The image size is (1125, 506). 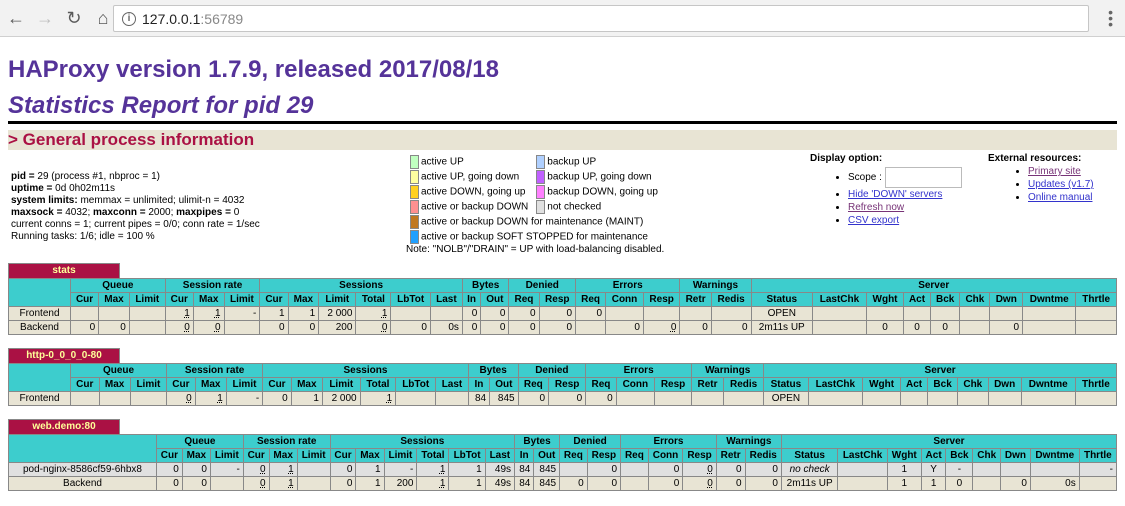 What do you see at coordinates (1054, 483) in the screenshot?
I see `cell: 0s` at bounding box center [1054, 483].